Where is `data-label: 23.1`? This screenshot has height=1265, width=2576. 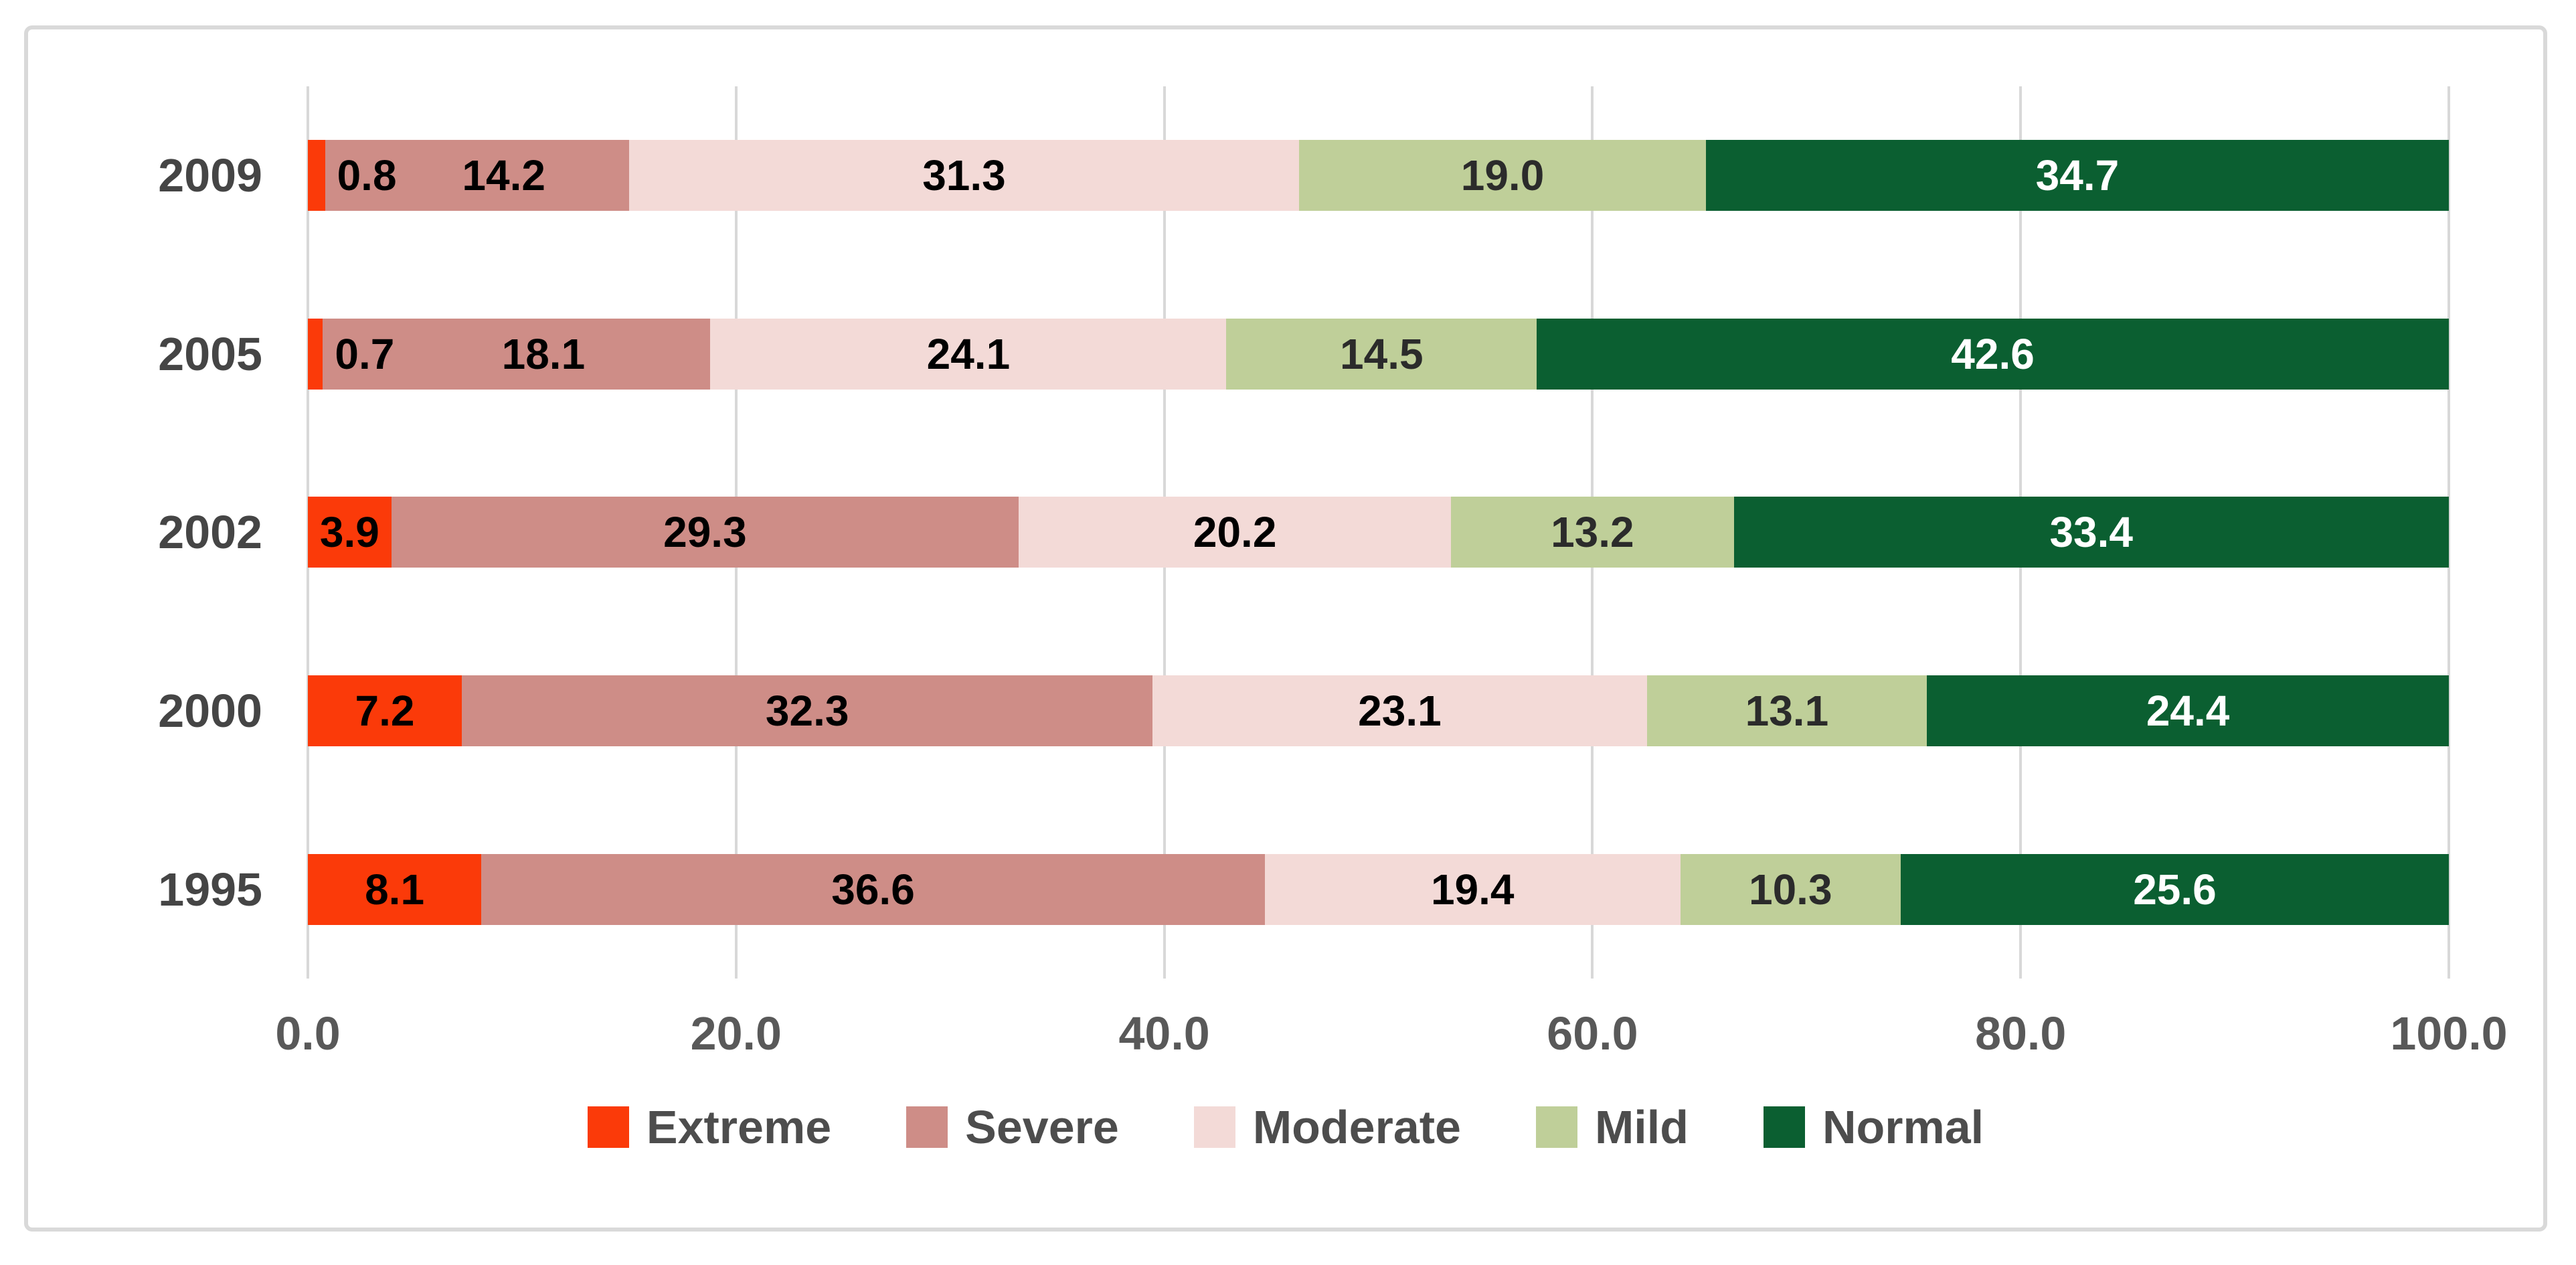
data-label: 23.1 is located at coordinates (1400, 711).